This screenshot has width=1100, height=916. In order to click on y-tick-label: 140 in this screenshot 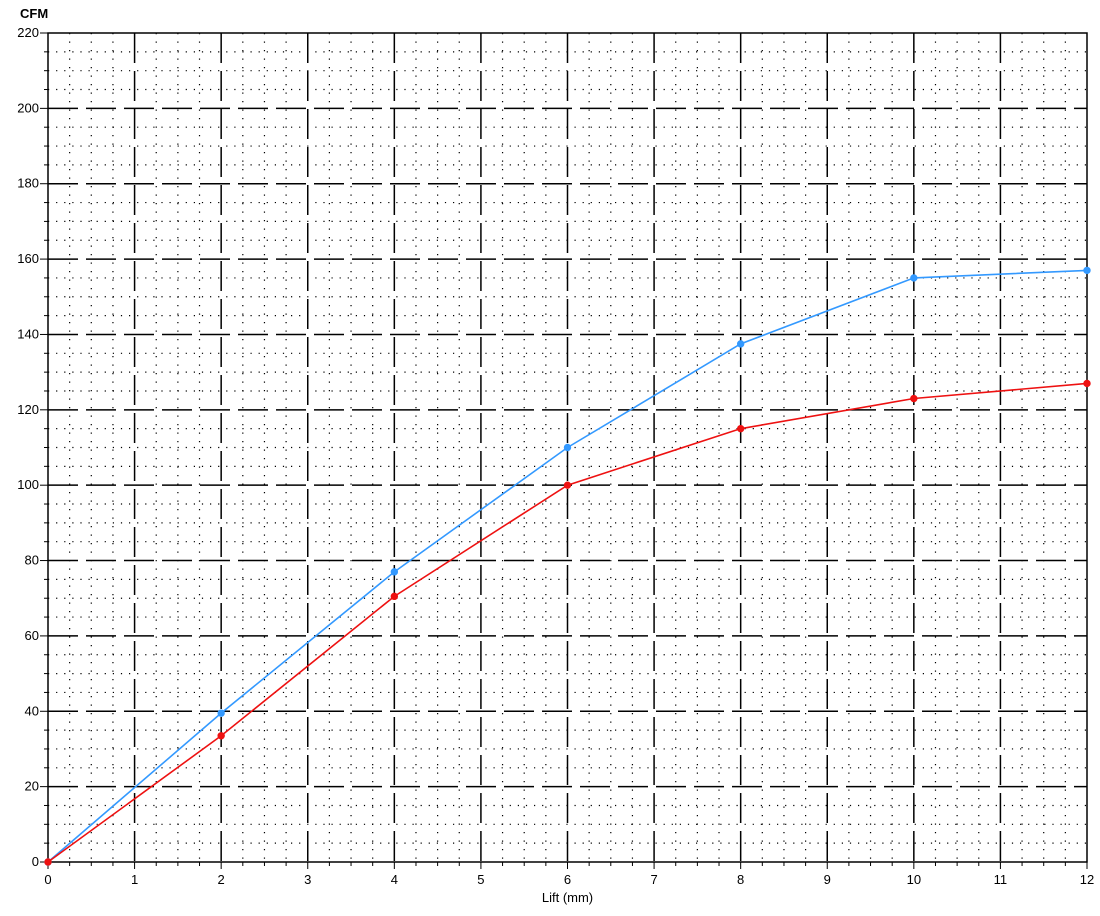, I will do `click(28, 333)`.